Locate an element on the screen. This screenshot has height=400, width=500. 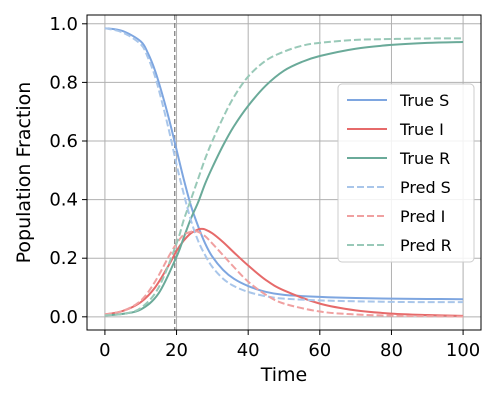
y-tick-label: 0.0 is located at coordinates (63, 317).